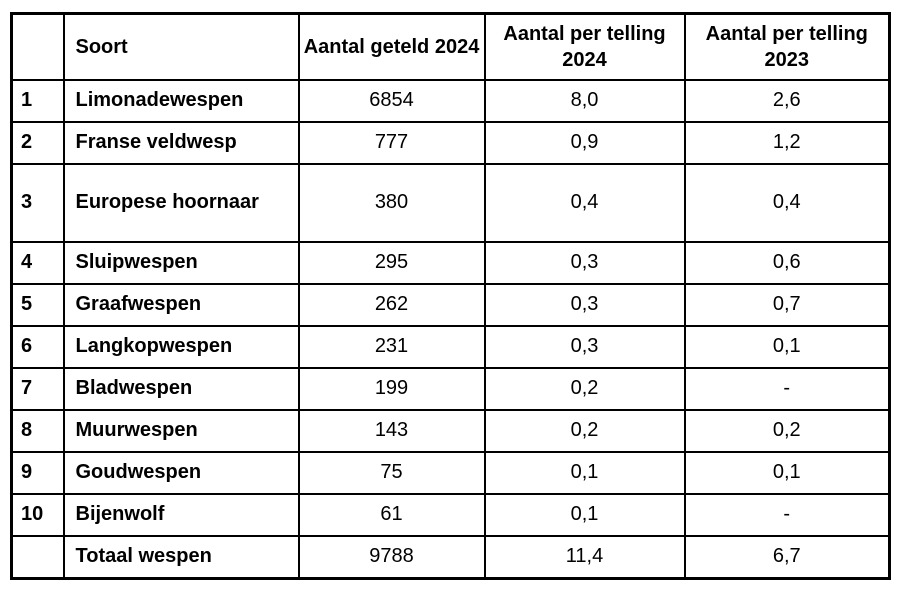 This screenshot has width=900, height=589. I want to click on cell-soort: Limonadewespen, so click(181, 100).